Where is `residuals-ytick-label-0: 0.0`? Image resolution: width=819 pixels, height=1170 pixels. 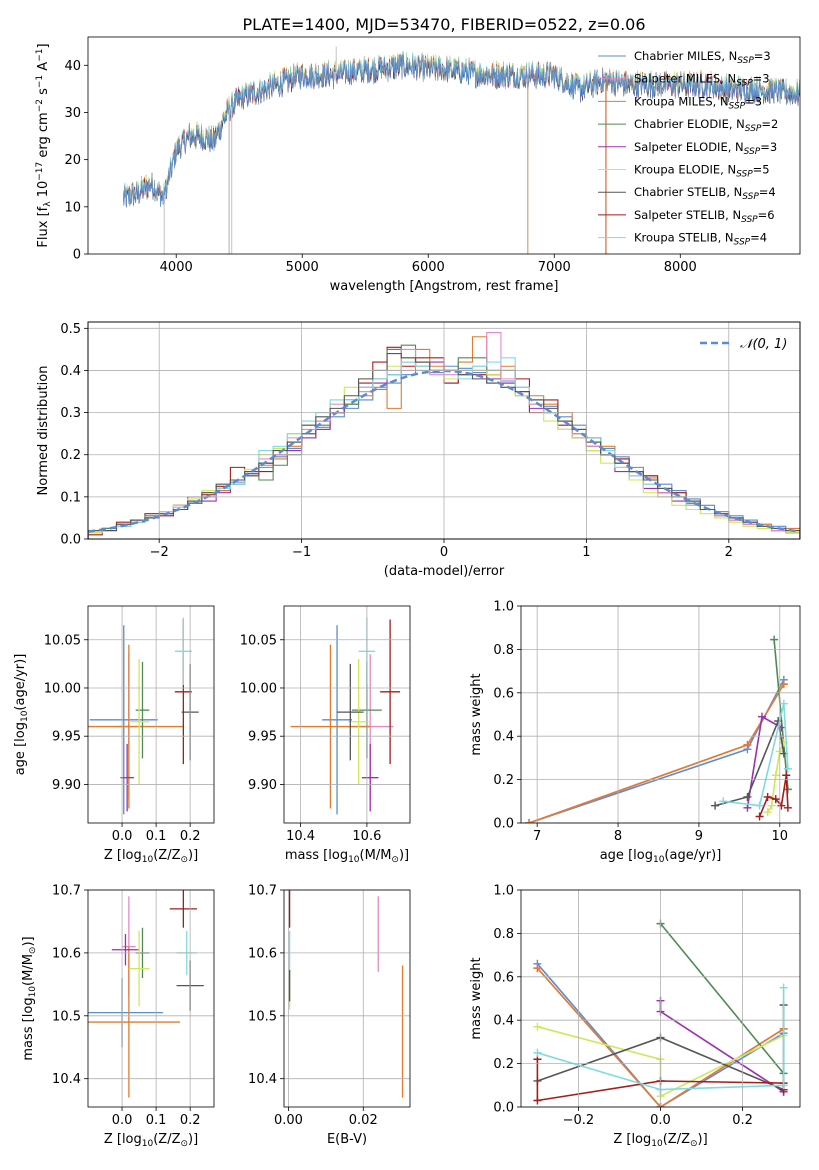 residuals-ytick-label-0: 0.0 is located at coordinates (70, 540).